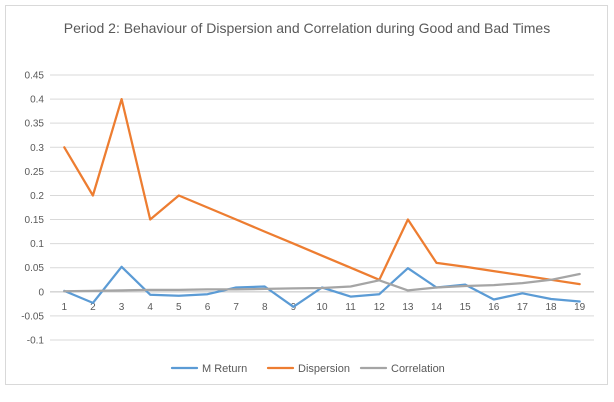  Describe the element at coordinates (179, 307) in the screenshot. I see `x-tick-label: 5` at that location.